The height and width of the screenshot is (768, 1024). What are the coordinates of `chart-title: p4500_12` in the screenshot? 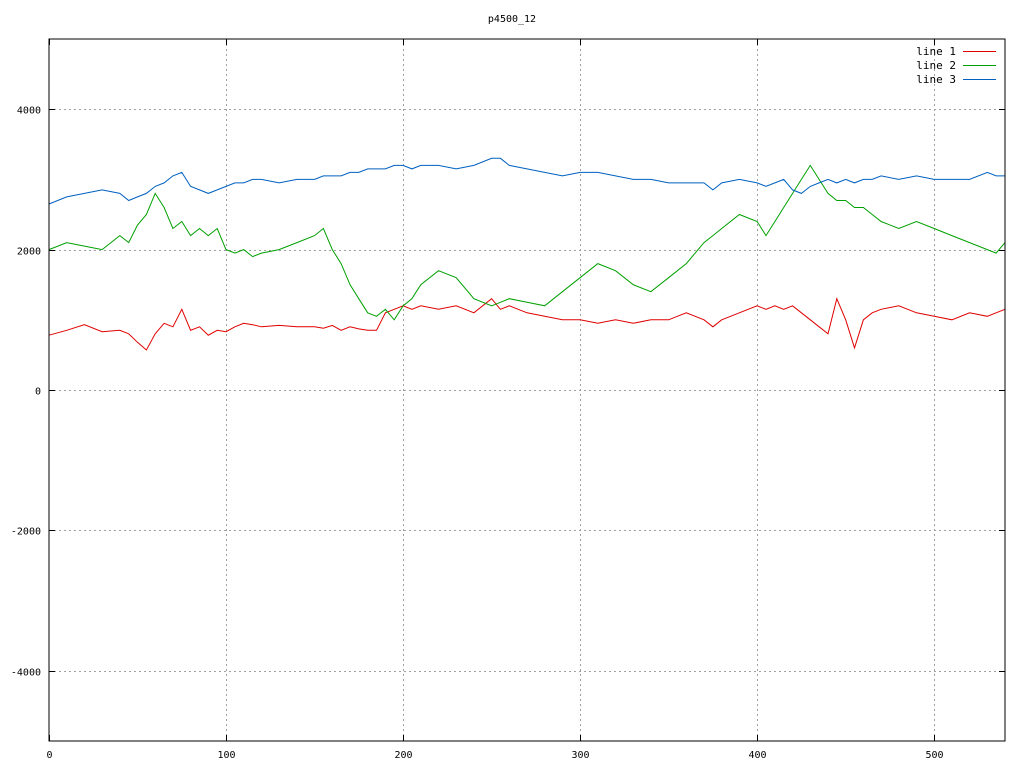 It's located at (512, 19).